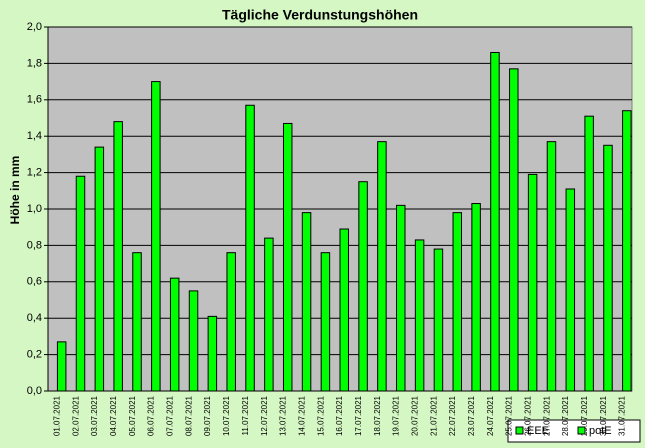 This screenshot has height=448, width=645. Describe the element at coordinates (34, 173) in the screenshot. I see `y-tick-label: 1,2` at that location.